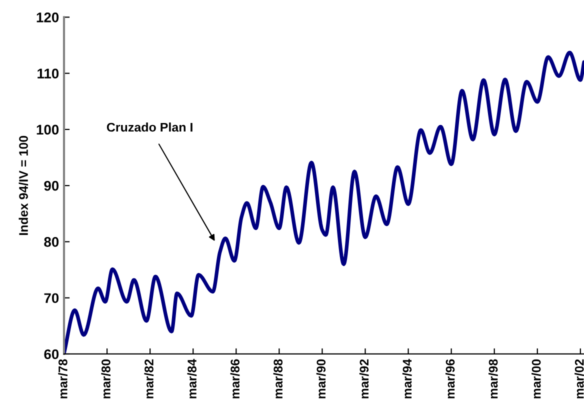 The height and width of the screenshot is (409, 584). Describe the element at coordinates (51, 242) in the screenshot. I see `y-tick-label: 80` at that location.